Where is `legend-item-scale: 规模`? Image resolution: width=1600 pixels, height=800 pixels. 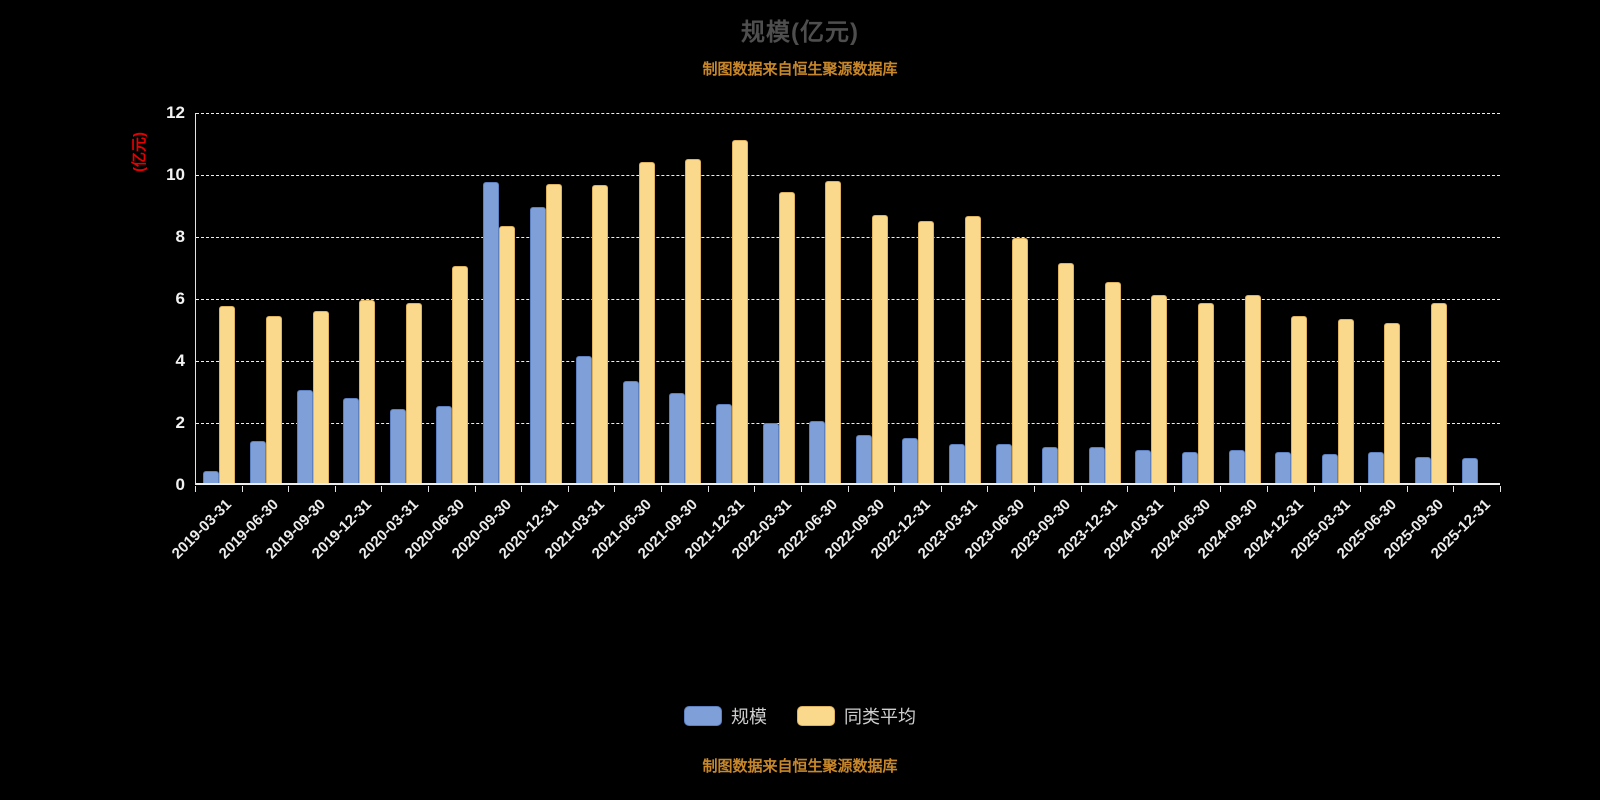
legend-item-scale: 规模 is located at coordinates (725, 716).